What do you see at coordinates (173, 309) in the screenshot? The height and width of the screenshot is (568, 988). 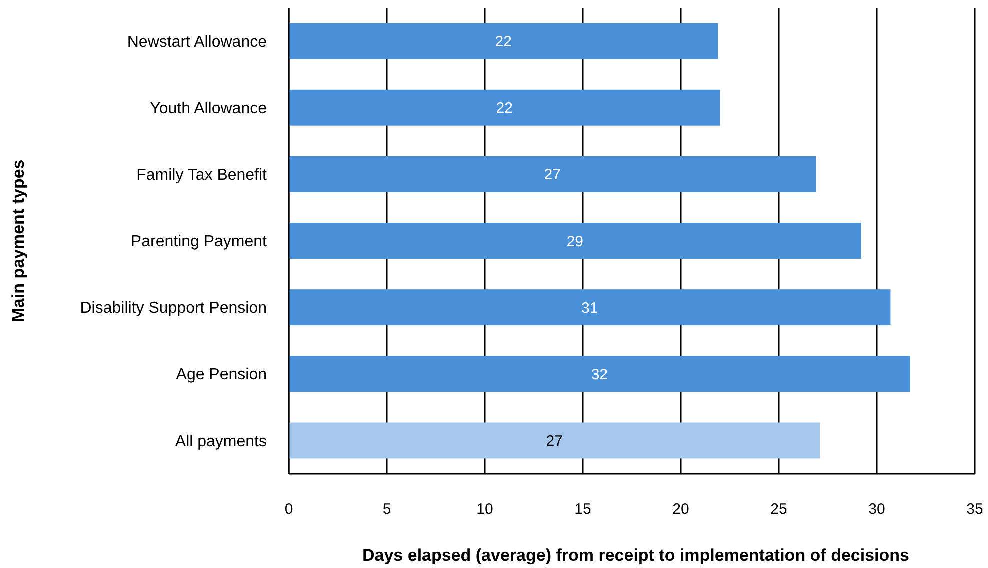 I see `y-tick-label: Disability Support Pension` at bounding box center [173, 309].